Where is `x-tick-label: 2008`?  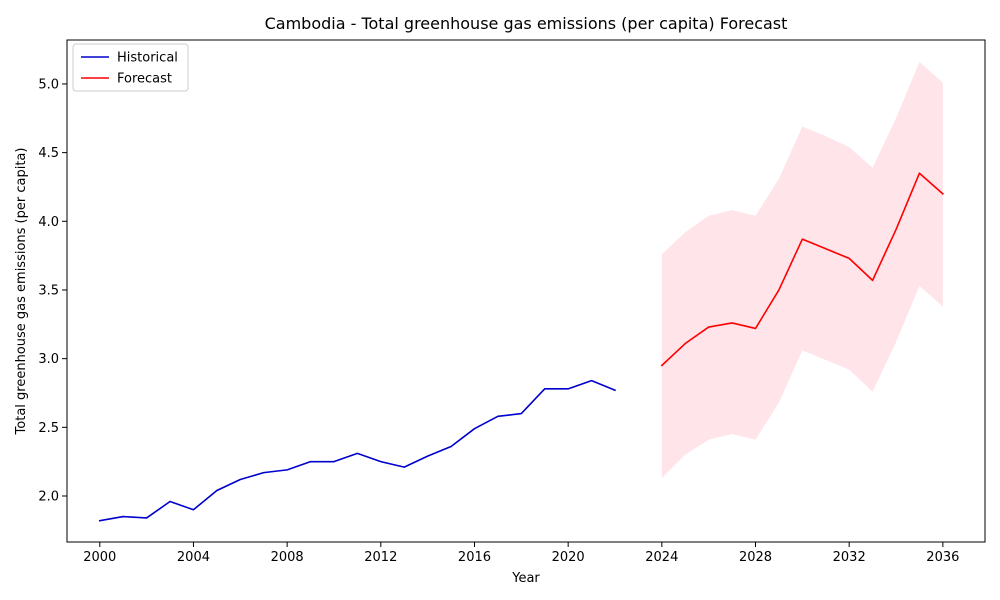
x-tick-label: 2008 is located at coordinates (287, 557).